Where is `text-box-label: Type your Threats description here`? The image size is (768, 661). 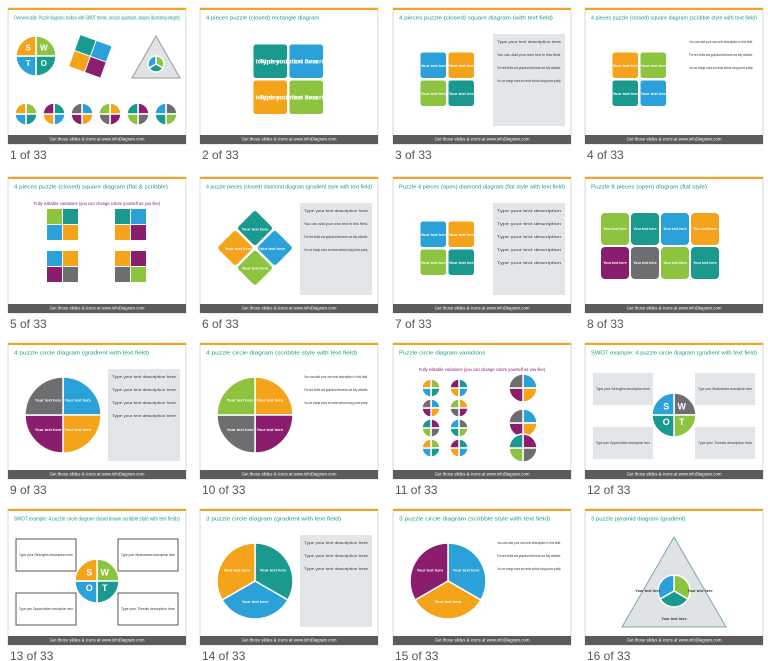
text-box-label: Type your Threats description here is located at coordinates (148, 609).